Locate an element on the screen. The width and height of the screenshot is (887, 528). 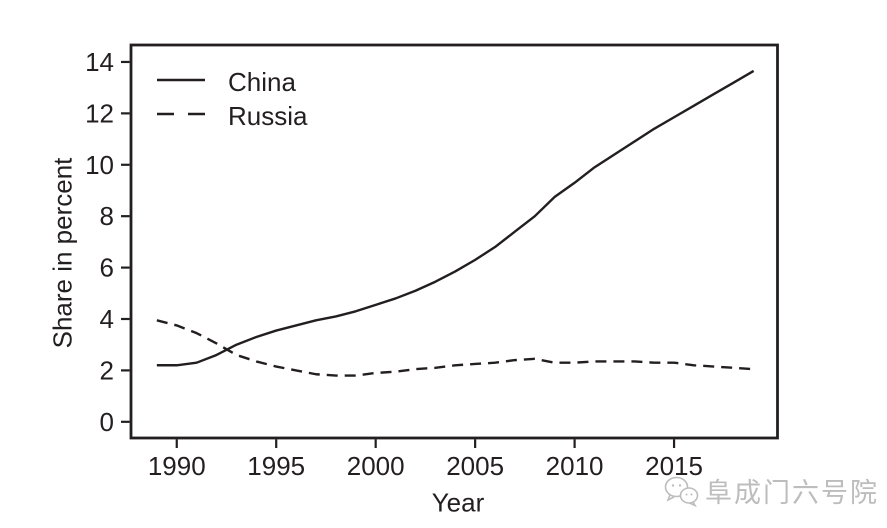
legend-line-solid-icon is located at coordinates (181, 80).